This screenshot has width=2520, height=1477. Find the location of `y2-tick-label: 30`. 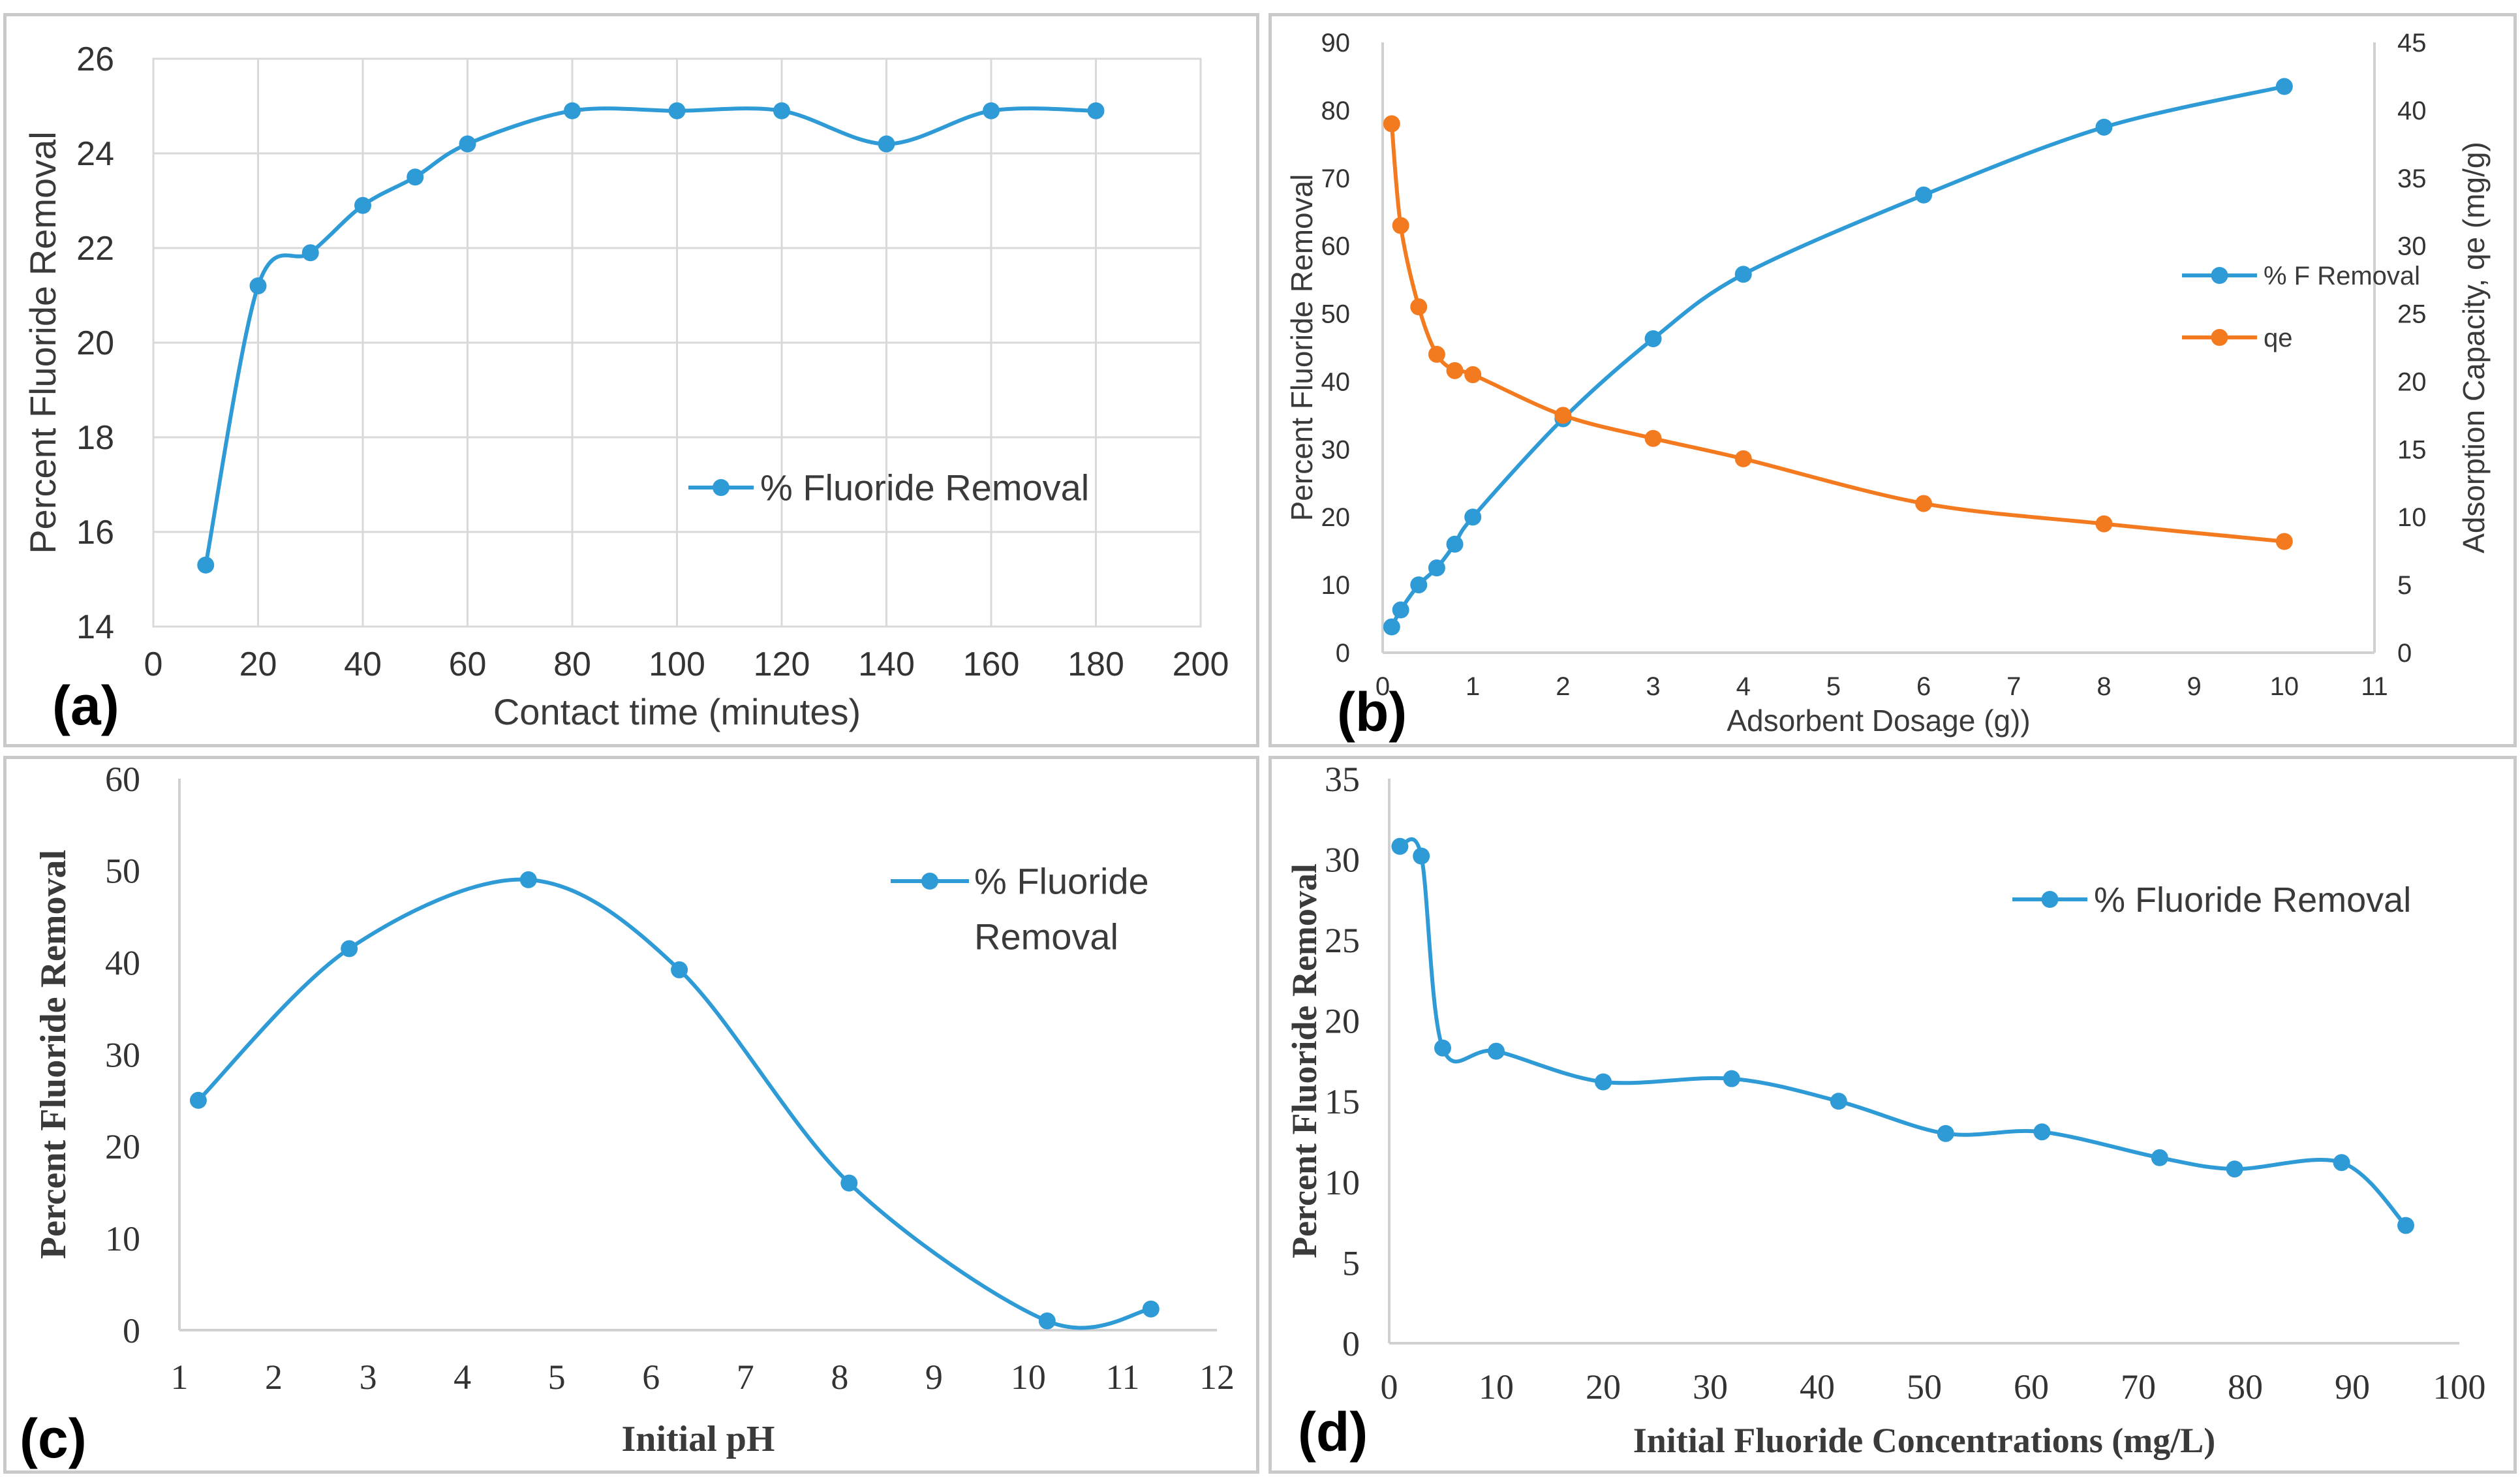

y2-tick-label: 30 is located at coordinates (2412, 246).